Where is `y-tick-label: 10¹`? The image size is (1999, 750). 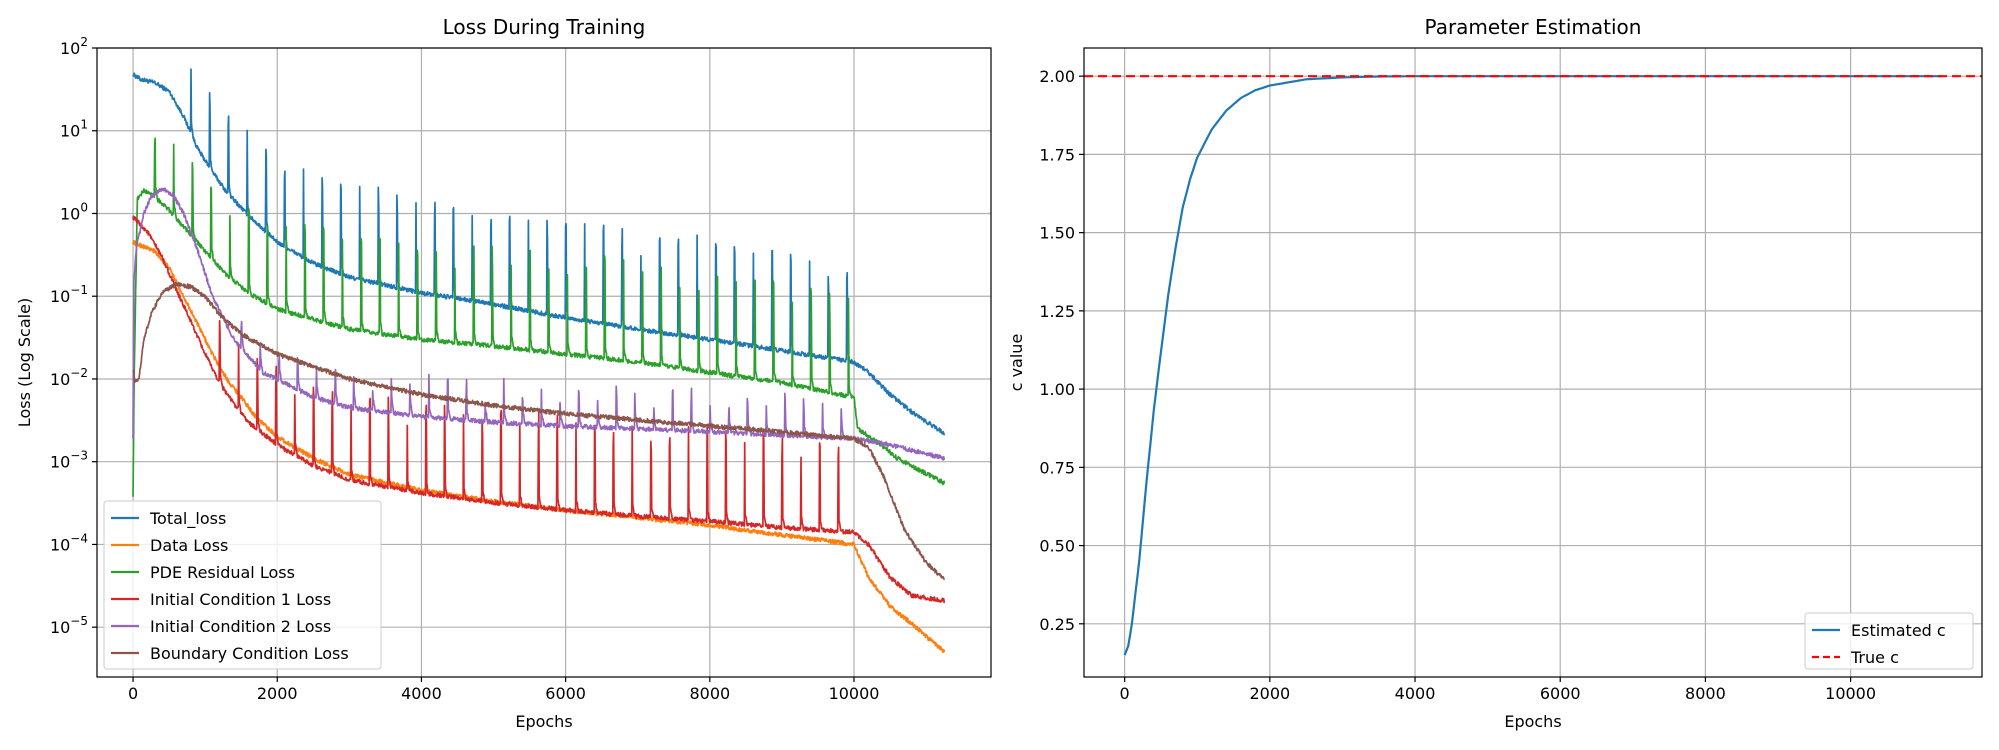 y-tick-label: 10¹ is located at coordinates (74, 129).